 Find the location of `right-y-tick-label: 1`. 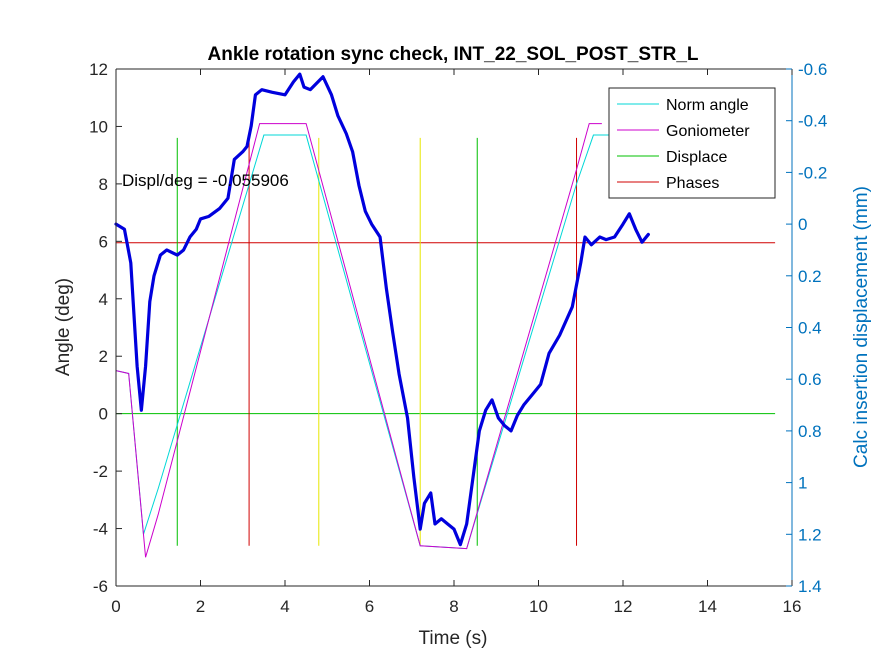

right-y-tick-label: 1 is located at coordinates (802, 483).